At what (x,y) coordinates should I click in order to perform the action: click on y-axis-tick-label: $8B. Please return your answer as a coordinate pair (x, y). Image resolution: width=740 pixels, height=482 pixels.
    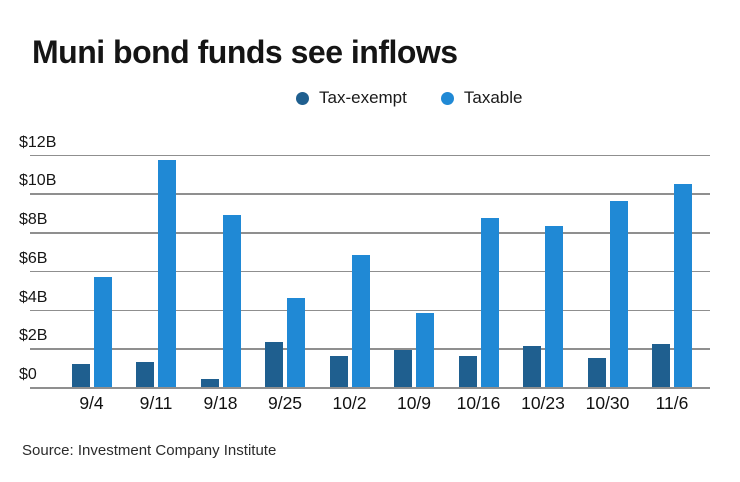
    Looking at the image, I should click on (33, 220).